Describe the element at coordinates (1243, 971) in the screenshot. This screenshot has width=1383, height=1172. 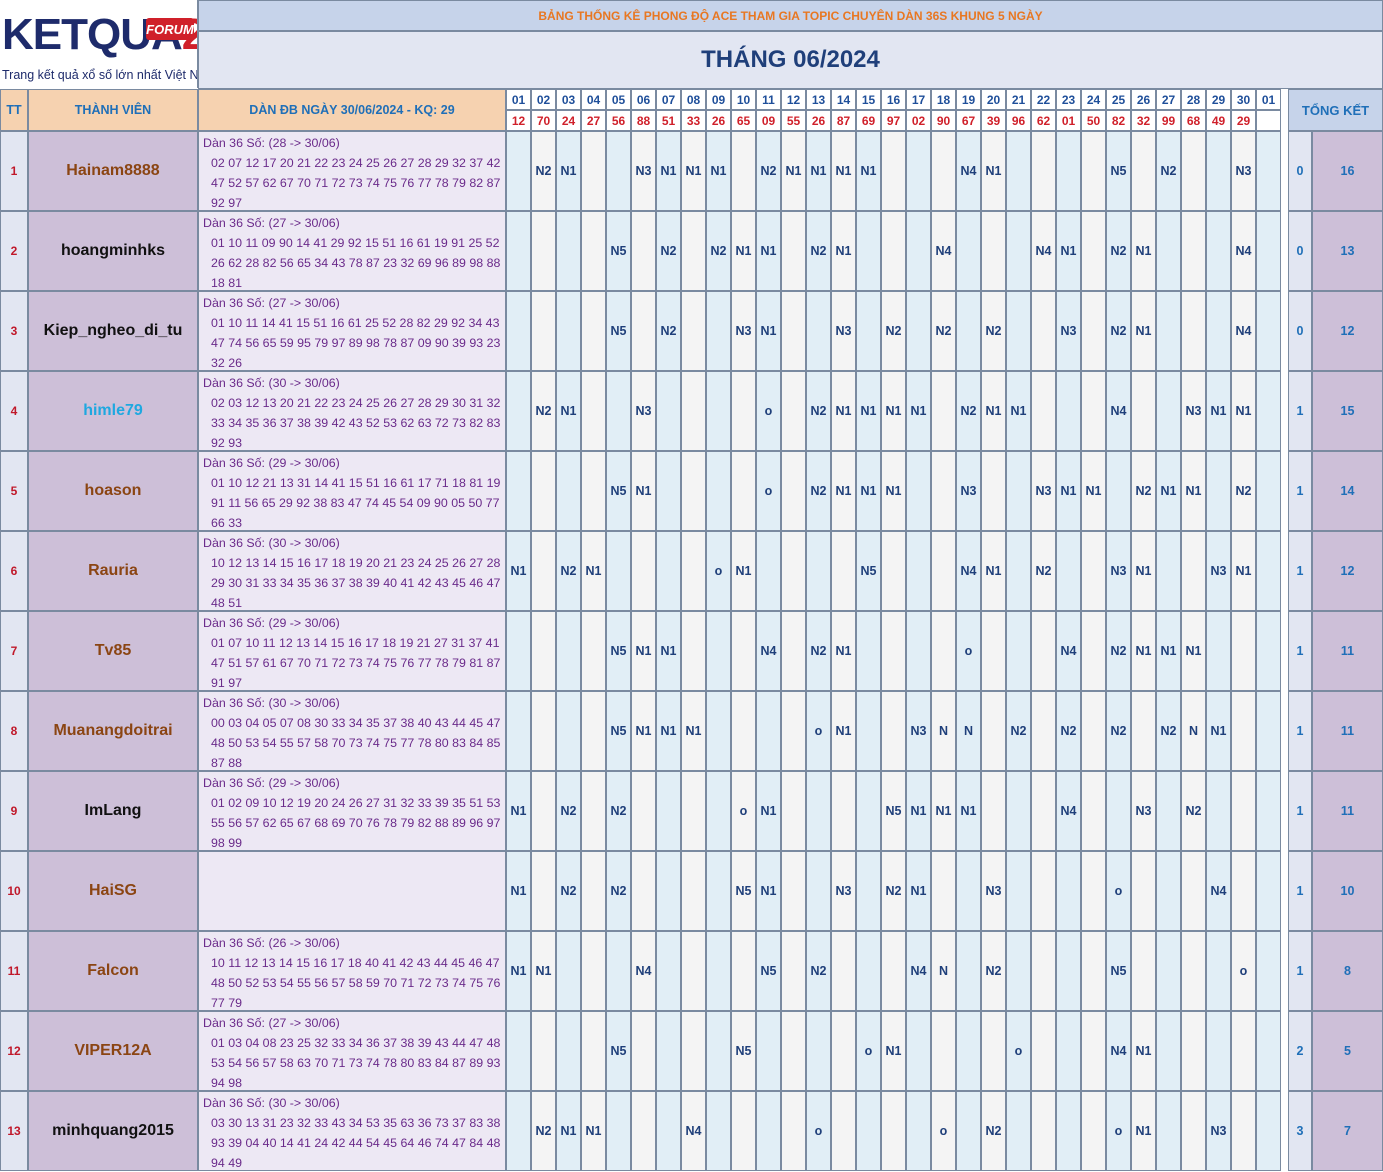
I see `hit-cell: o` at that location.